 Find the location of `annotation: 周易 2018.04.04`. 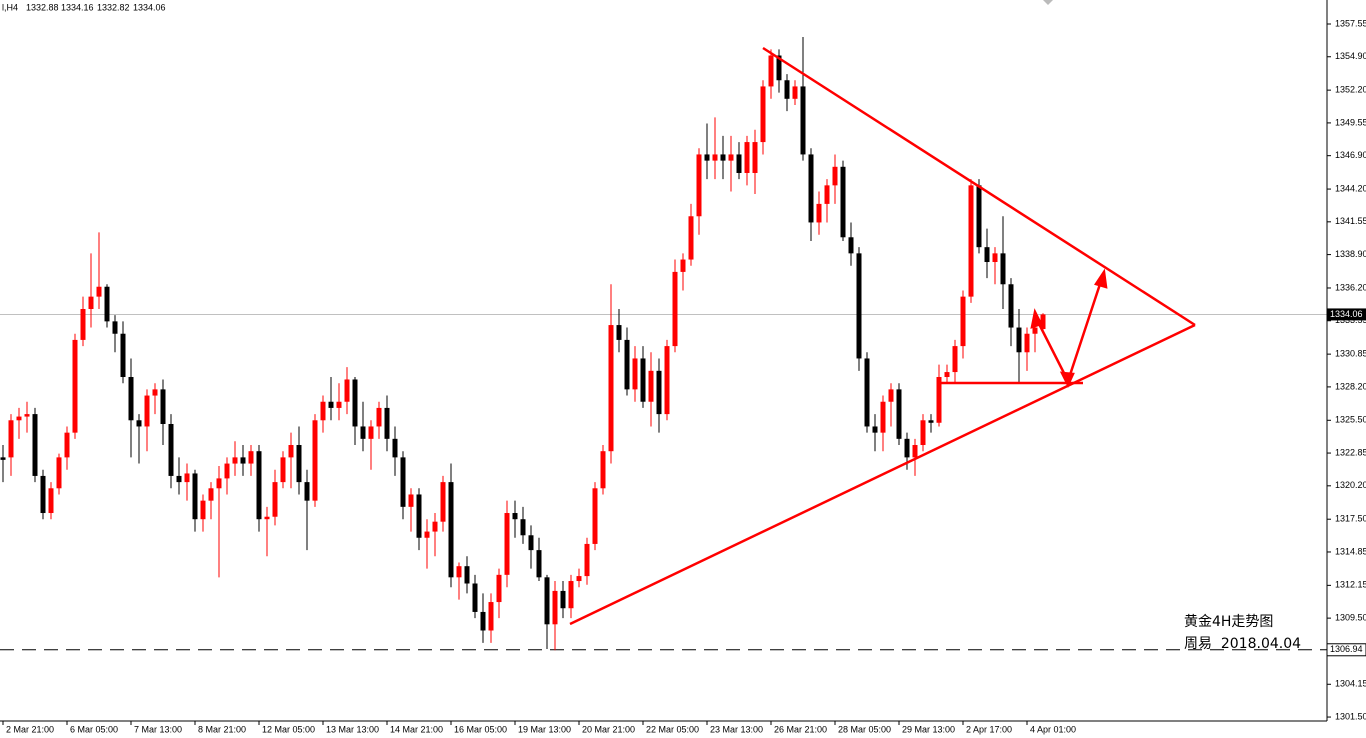

annotation: 周易 2018.04.04 is located at coordinates (1242, 644).